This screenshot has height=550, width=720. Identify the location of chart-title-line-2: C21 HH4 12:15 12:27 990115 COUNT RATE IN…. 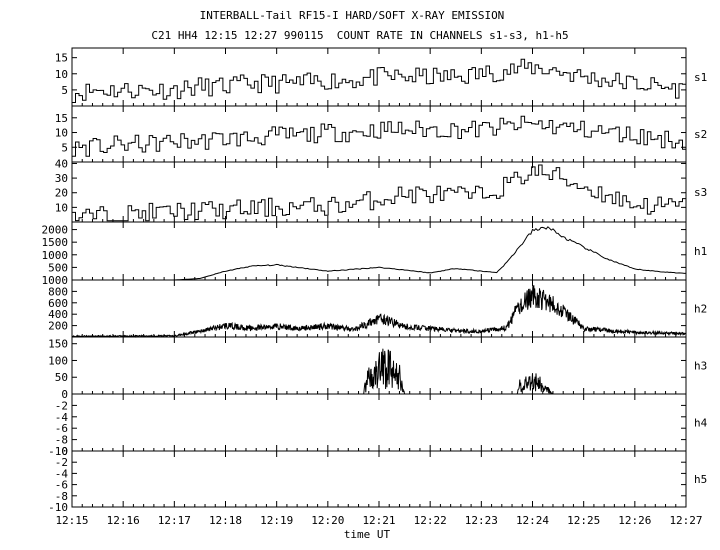
(360, 35).